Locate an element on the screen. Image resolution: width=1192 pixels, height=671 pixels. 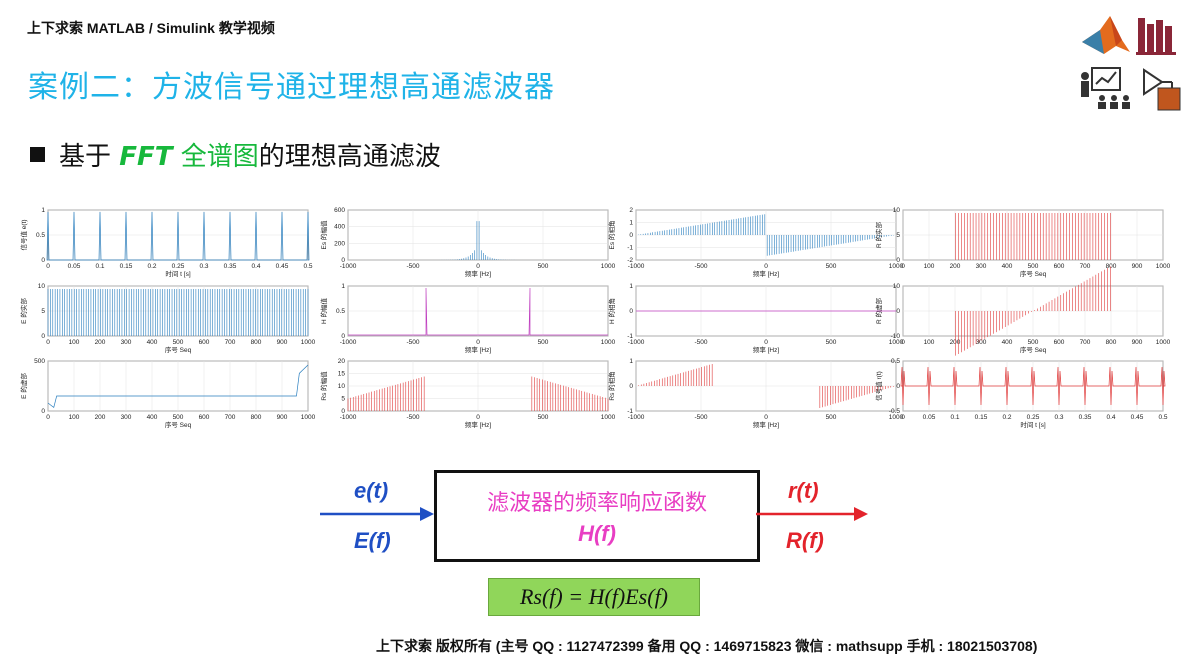
formula-box: Rs(f) = H(f)Es(f) is located at coordinates (594, 597).